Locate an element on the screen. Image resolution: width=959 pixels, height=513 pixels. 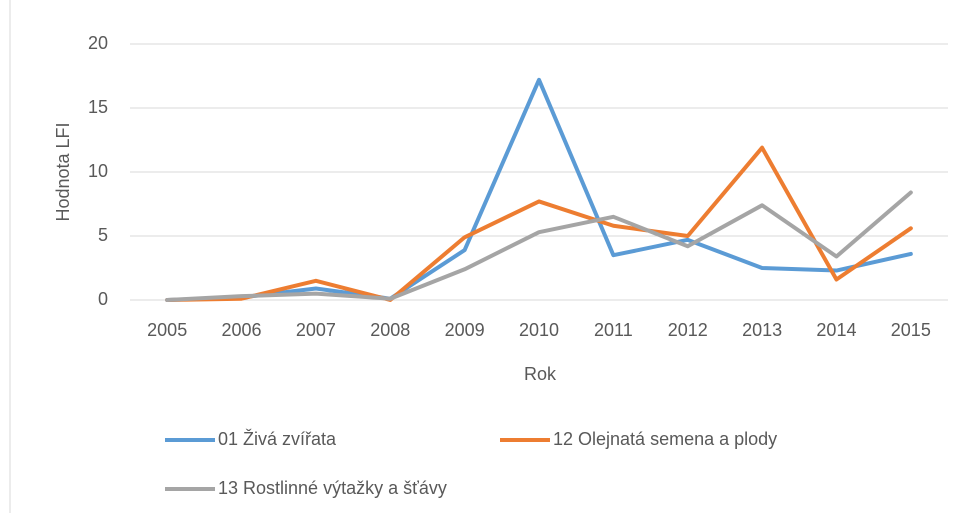
legend-label: 13 Rostlinné výtažky a šťávy is located at coordinates (332, 488).